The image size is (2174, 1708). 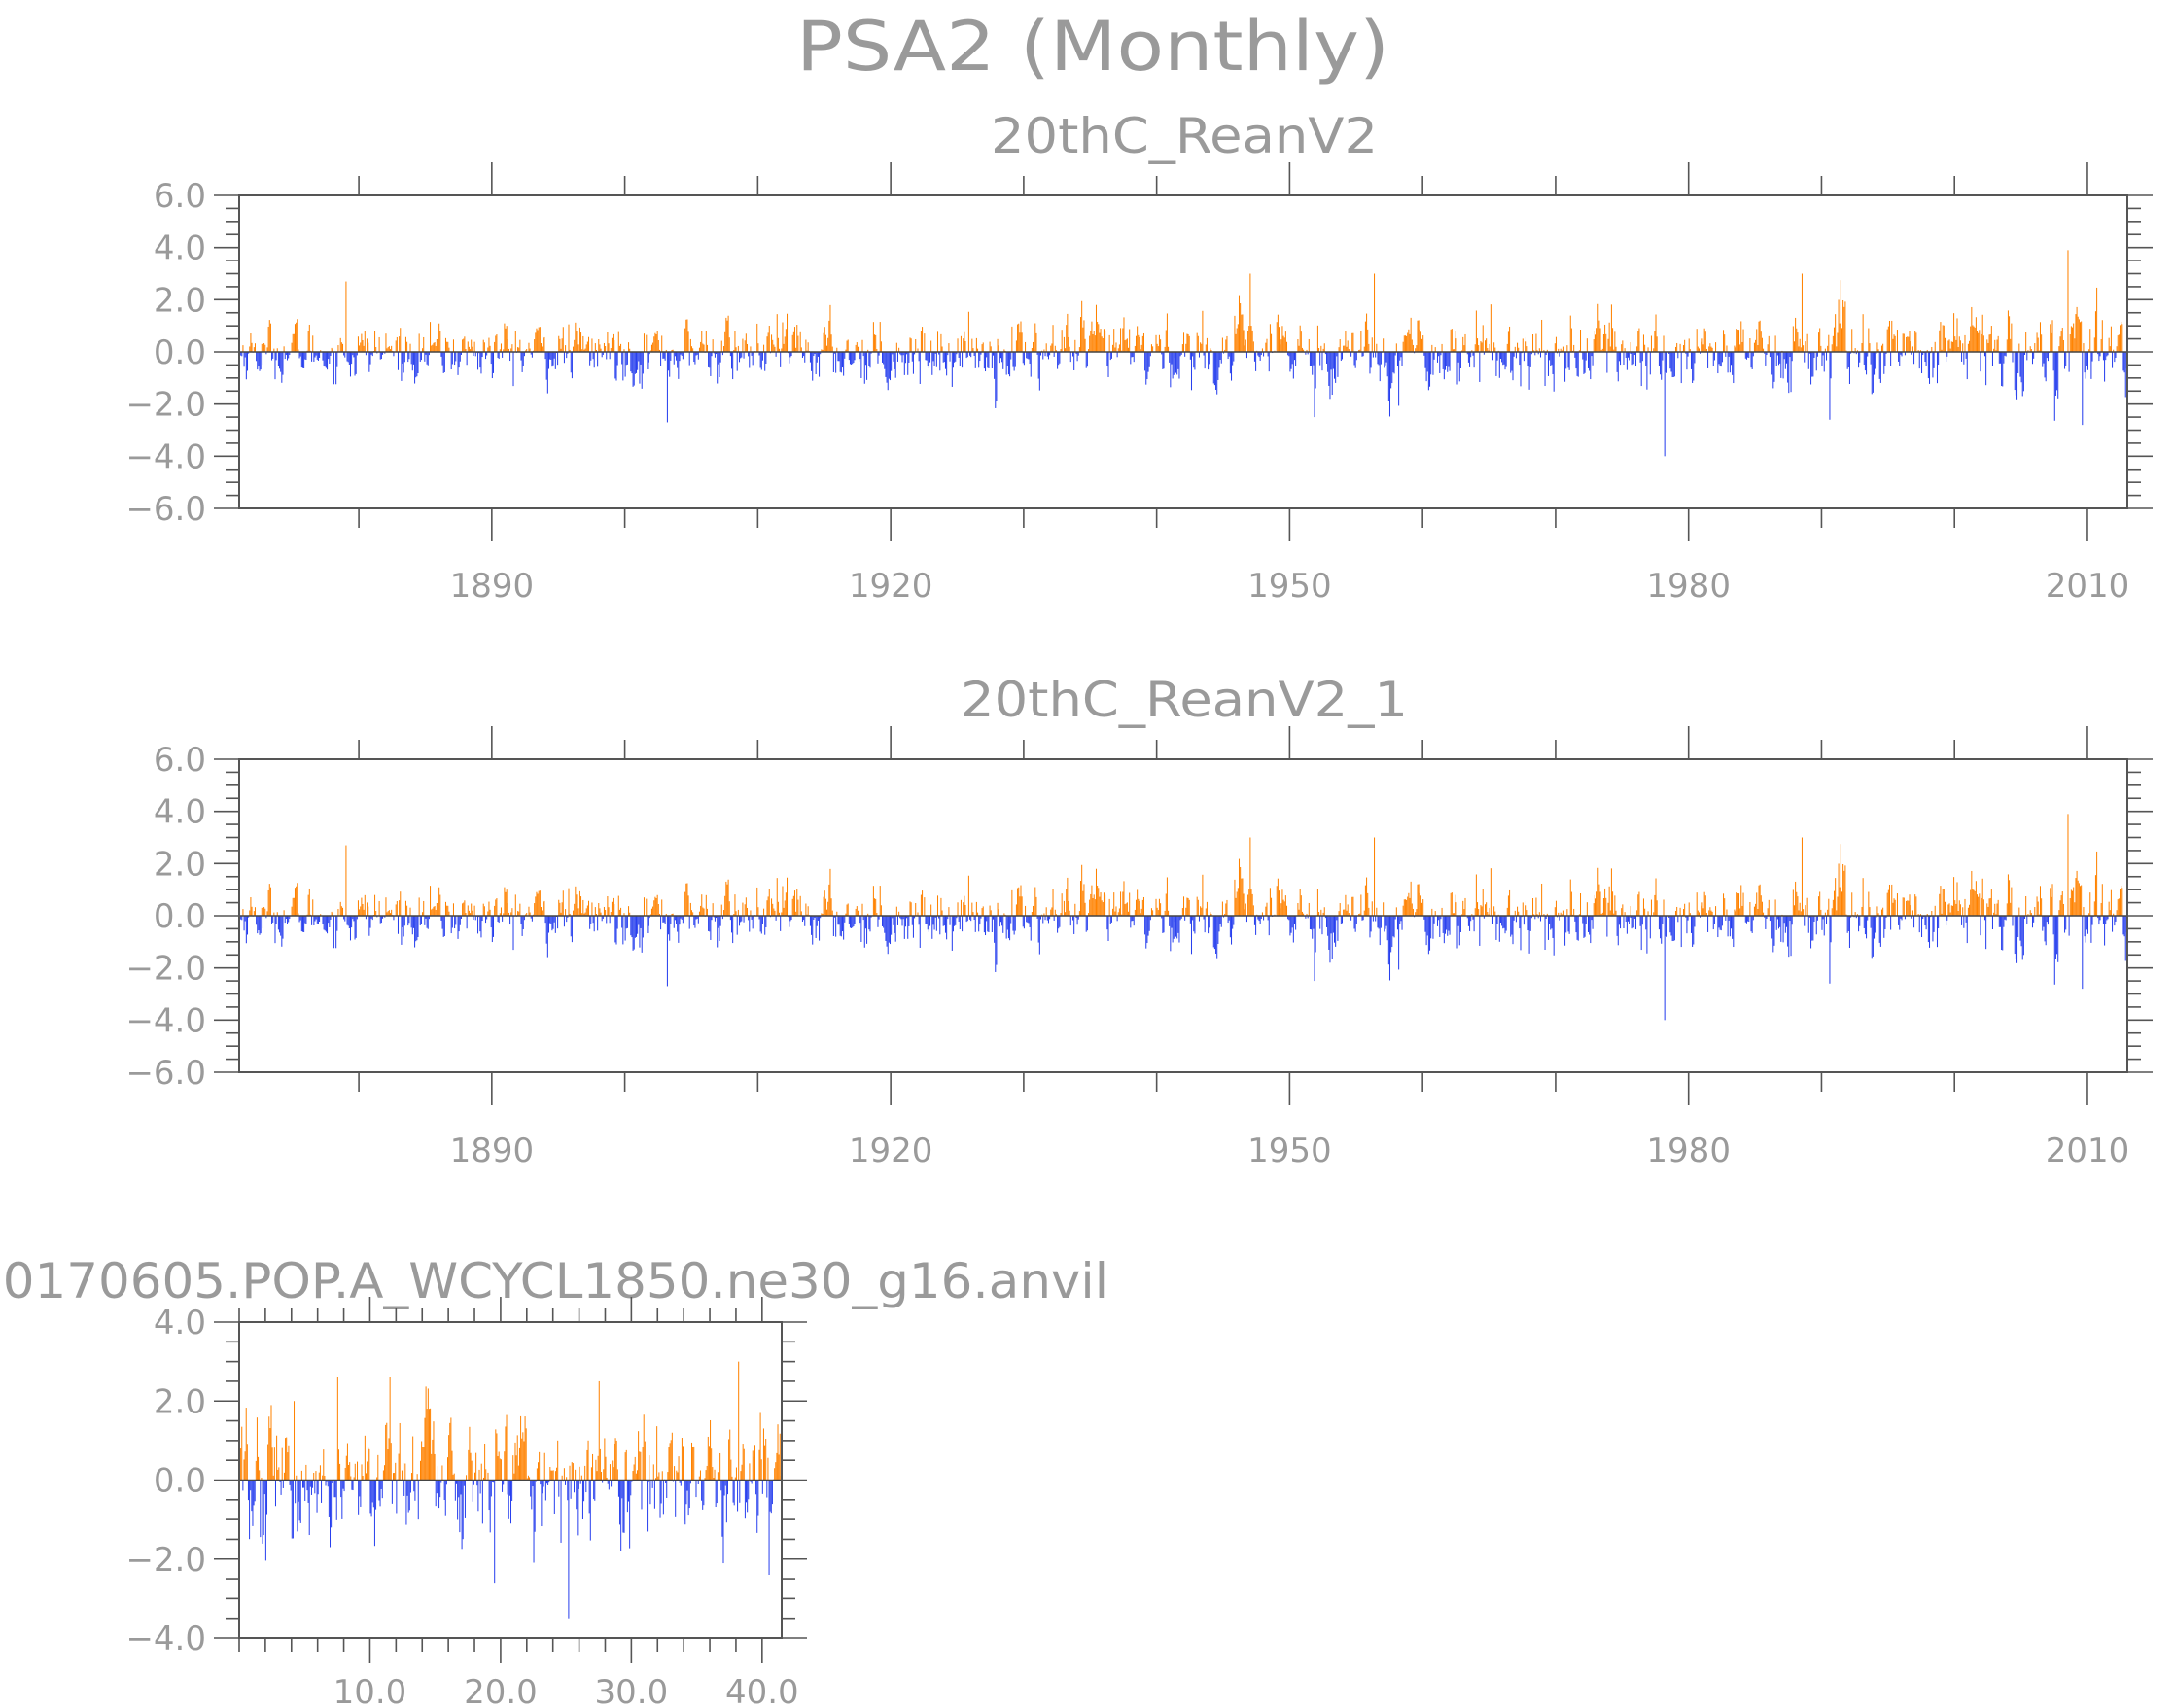 I want to click on x-tick-label: 1890, so click(x=492, y=586).